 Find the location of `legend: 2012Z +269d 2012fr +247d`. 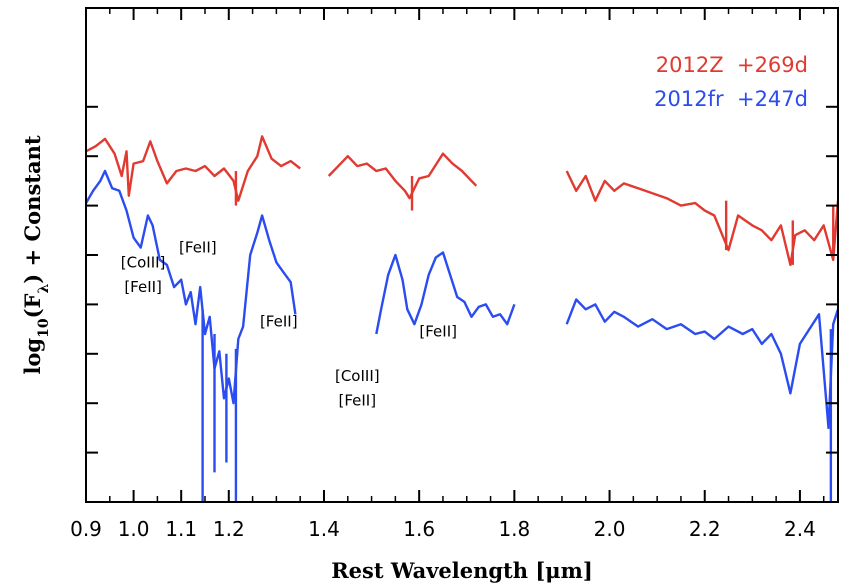

legend: 2012Z +269d 2012fr +247d is located at coordinates (731, 82).